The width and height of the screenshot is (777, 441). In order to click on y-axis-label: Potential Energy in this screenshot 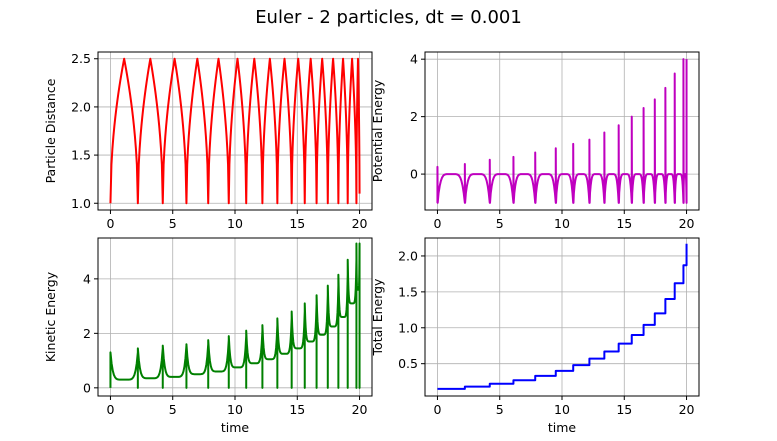, I will do `click(377, 130)`.